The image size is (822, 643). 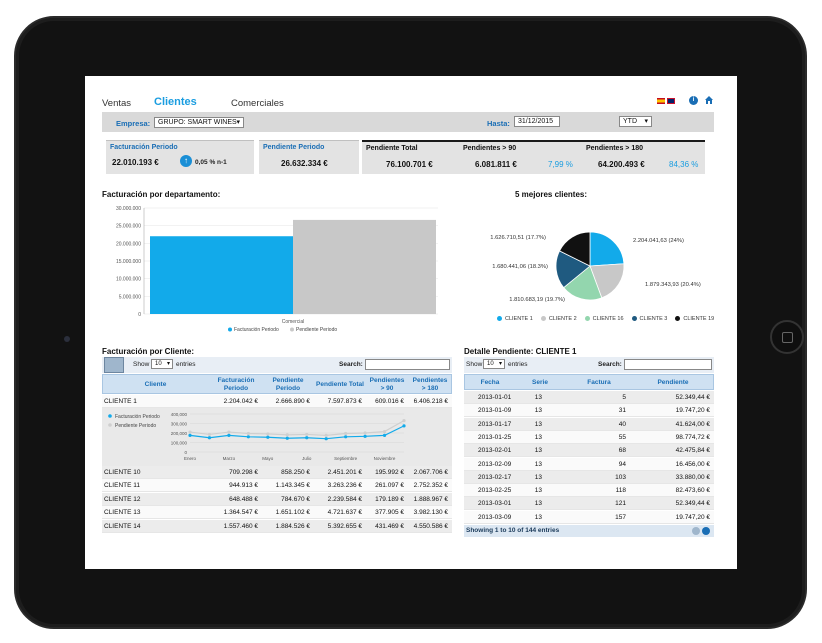 What do you see at coordinates (693, 100) in the screenshot?
I see `info-icon: i` at bounding box center [693, 100].